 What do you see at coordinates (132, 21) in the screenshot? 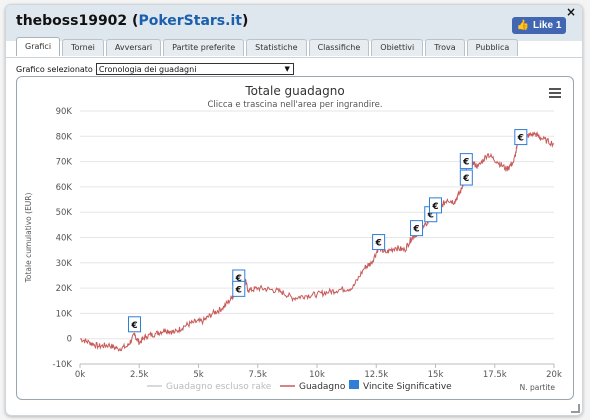
I see `window-title: theboss19902 (PokerStars.it)` at bounding box center [132, 21].